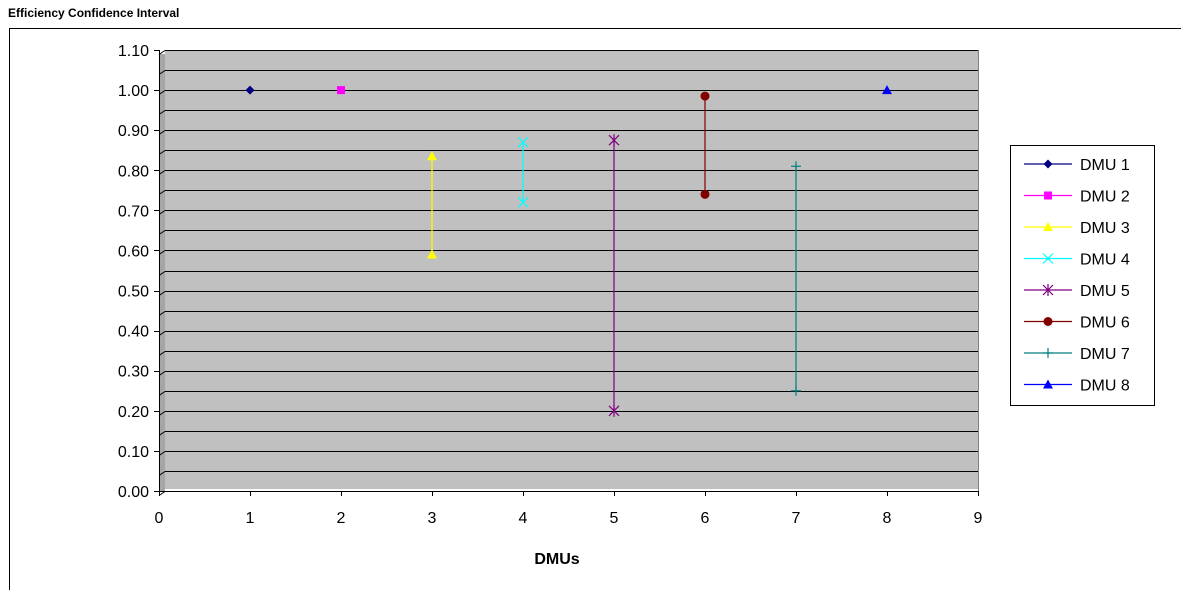  I want to click on legend-item-7: DMU 7, so click(1077, 354).